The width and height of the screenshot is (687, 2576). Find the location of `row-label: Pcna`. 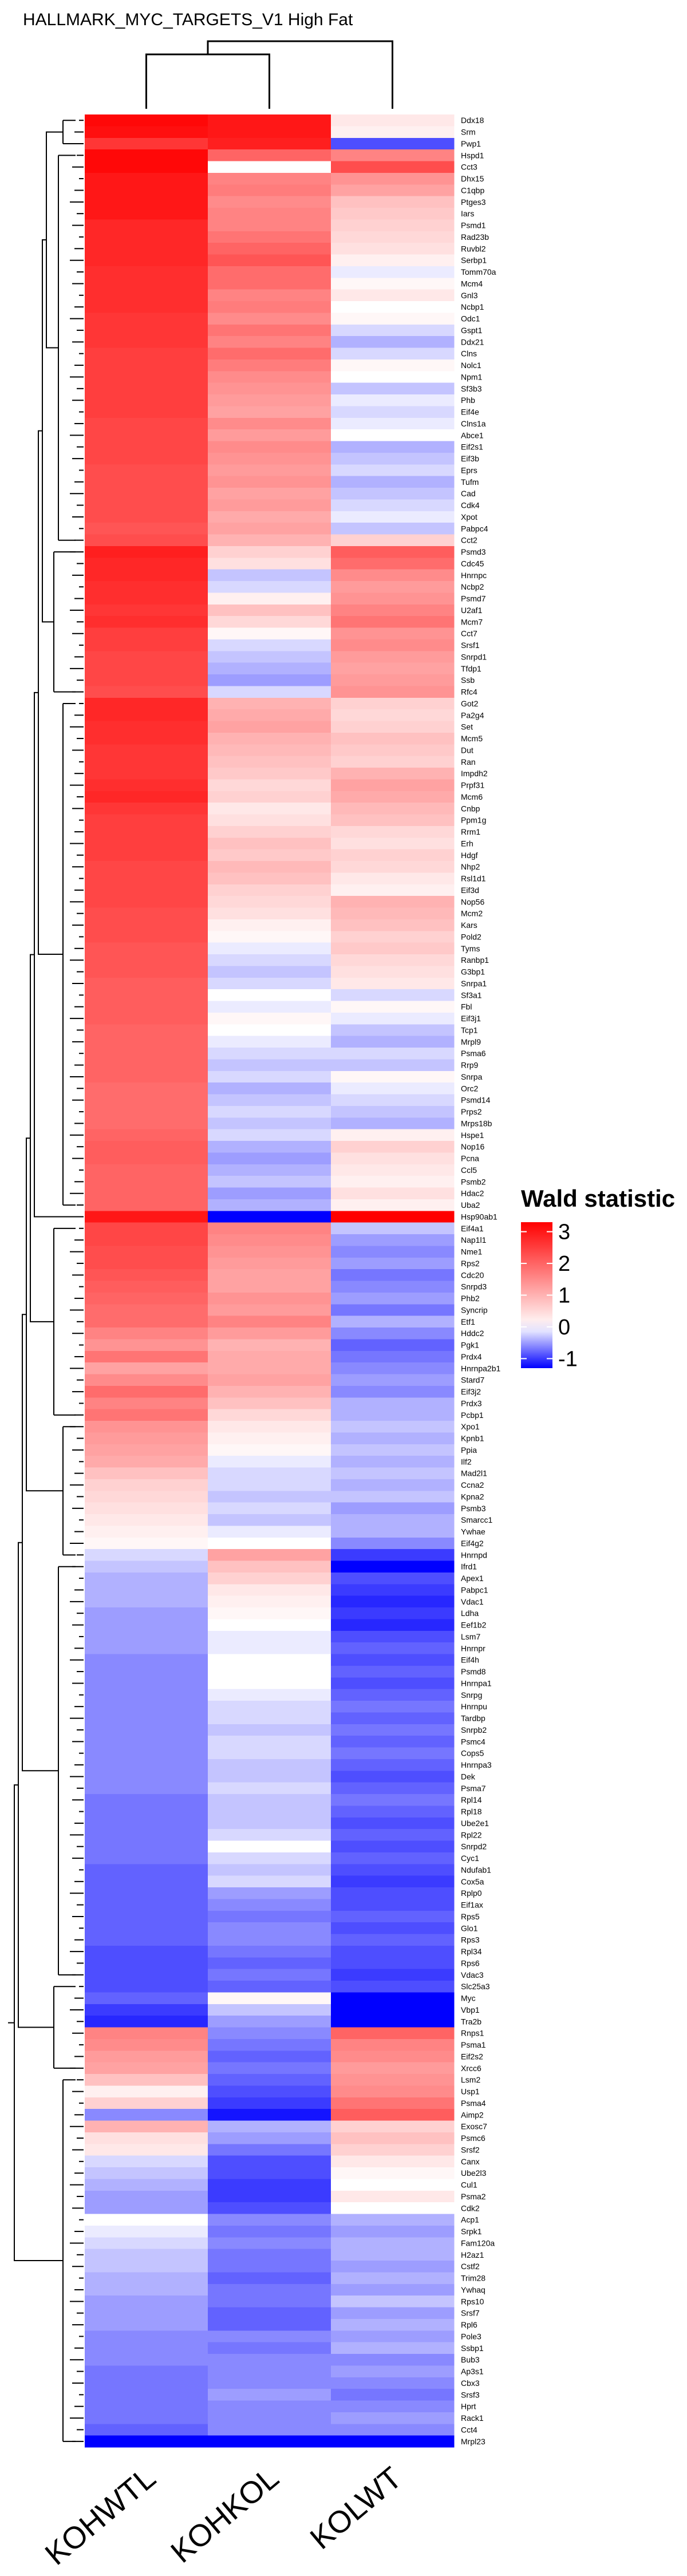

row-label: Pcna is located at coordinates (470, 1158).